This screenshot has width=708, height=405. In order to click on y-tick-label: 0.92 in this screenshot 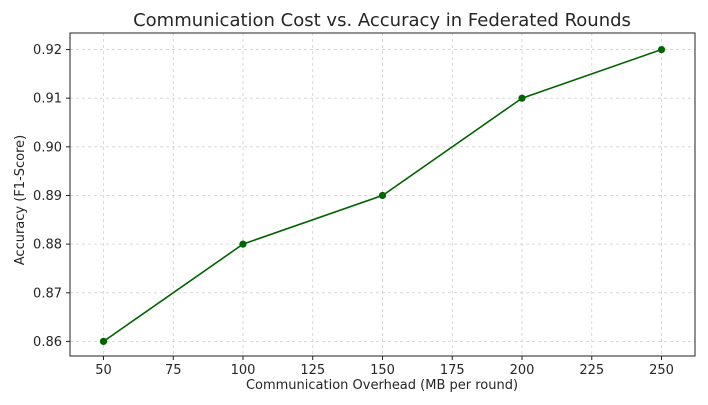, I will do `click(47, 50)`.